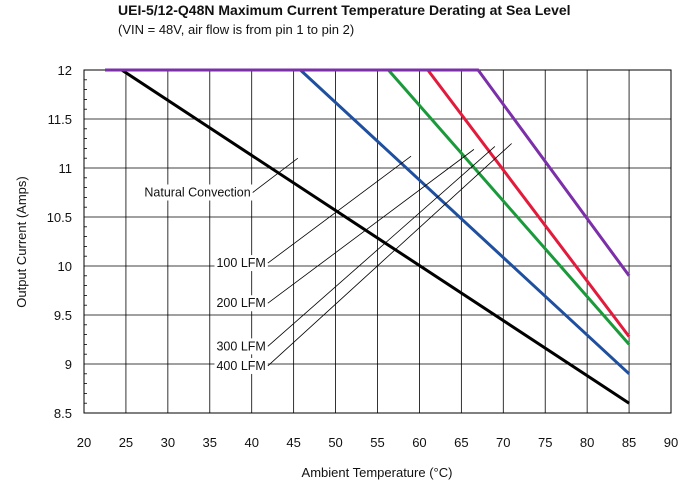 This screenshot has height=493, width=697. What do you see at coordinates (210, 442) in the screenshot?
I see `x-tick-label: 35` at bounding box center [210, 442].